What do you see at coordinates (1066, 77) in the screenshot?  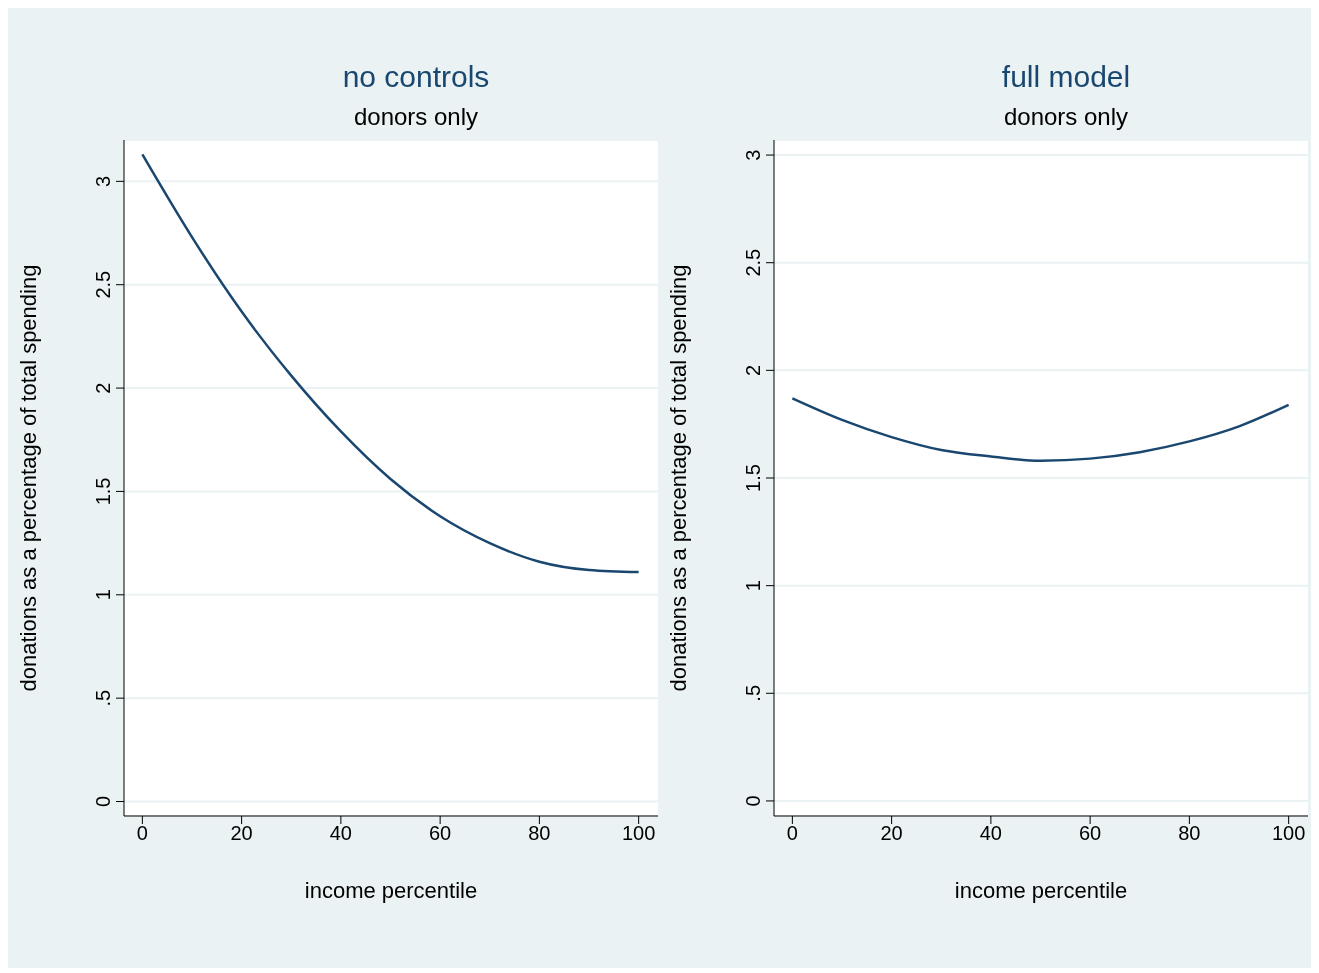 I see `chart-title: full model` at bounding box center [1066, 77].